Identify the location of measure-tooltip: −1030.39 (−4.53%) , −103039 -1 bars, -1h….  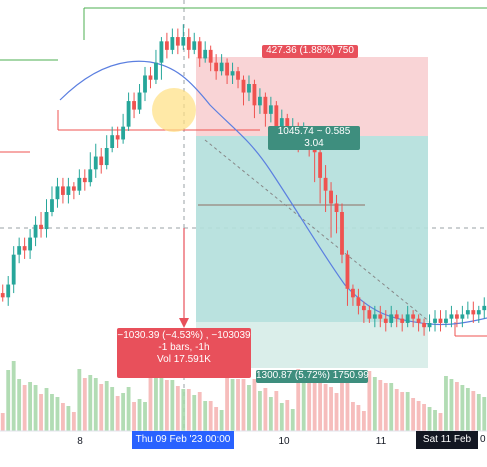
(184, 353).